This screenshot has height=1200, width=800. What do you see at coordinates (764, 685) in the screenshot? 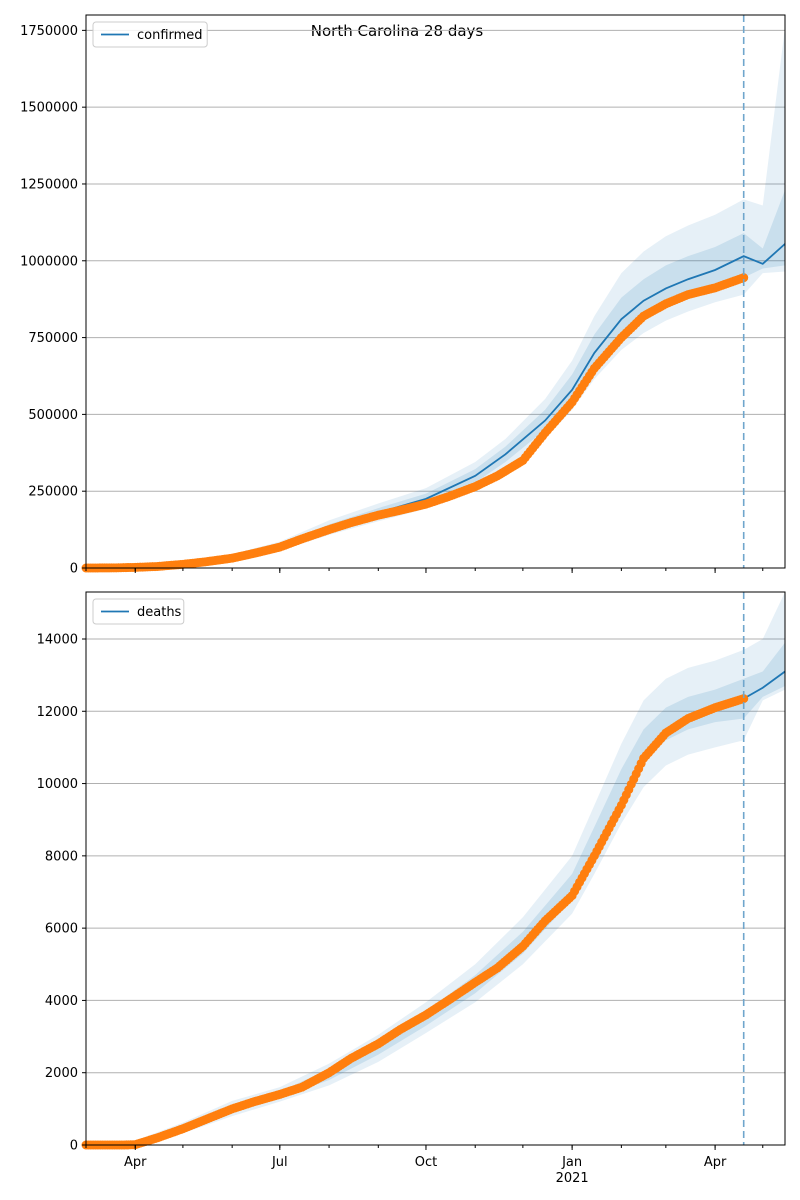
I see `deaths-model-line` at bounding box center [764, 685].